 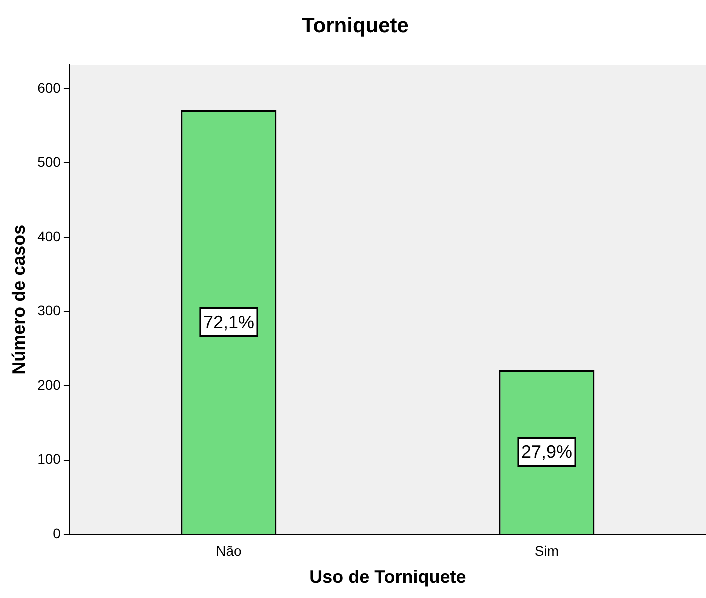 I want to click on y-tick-label: 600, so click(x=50, y=88).